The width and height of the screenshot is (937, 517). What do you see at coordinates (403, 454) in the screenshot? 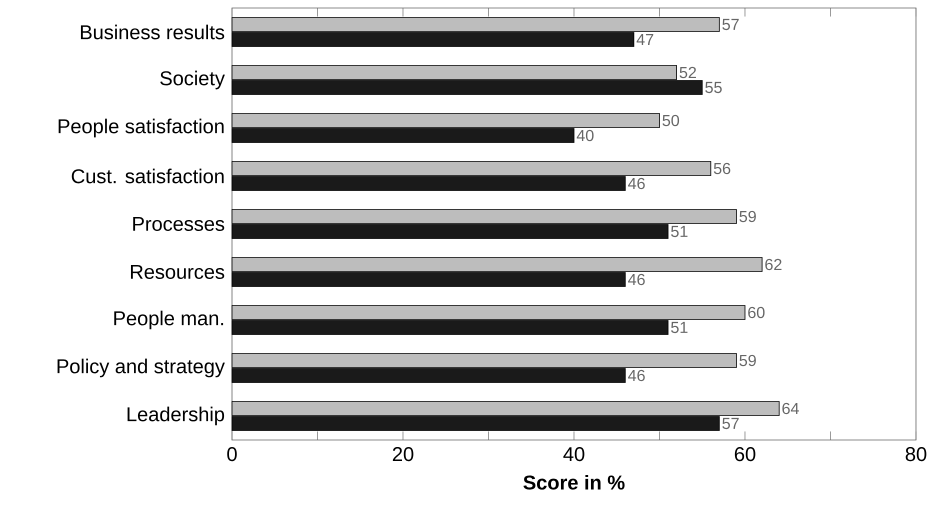
I see `x-tick-label: 20` at bounding box center [403, 454].